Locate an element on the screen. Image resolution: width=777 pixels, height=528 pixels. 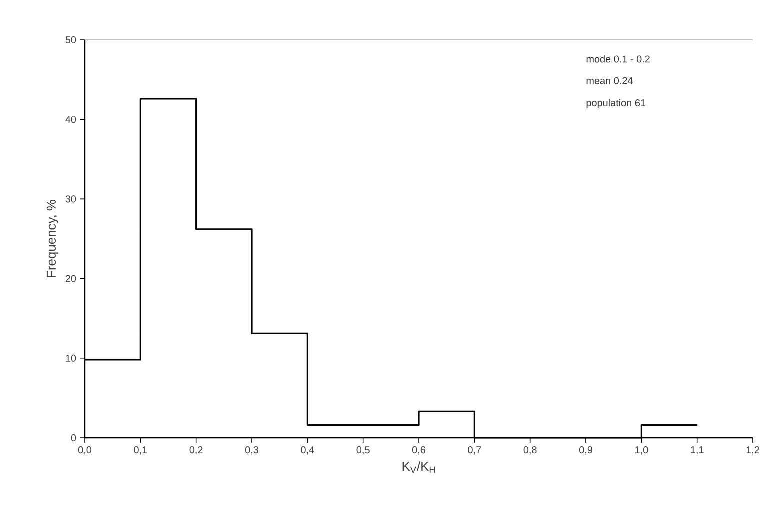
y-tick-label: 10 is located at coordinates (71, 358).